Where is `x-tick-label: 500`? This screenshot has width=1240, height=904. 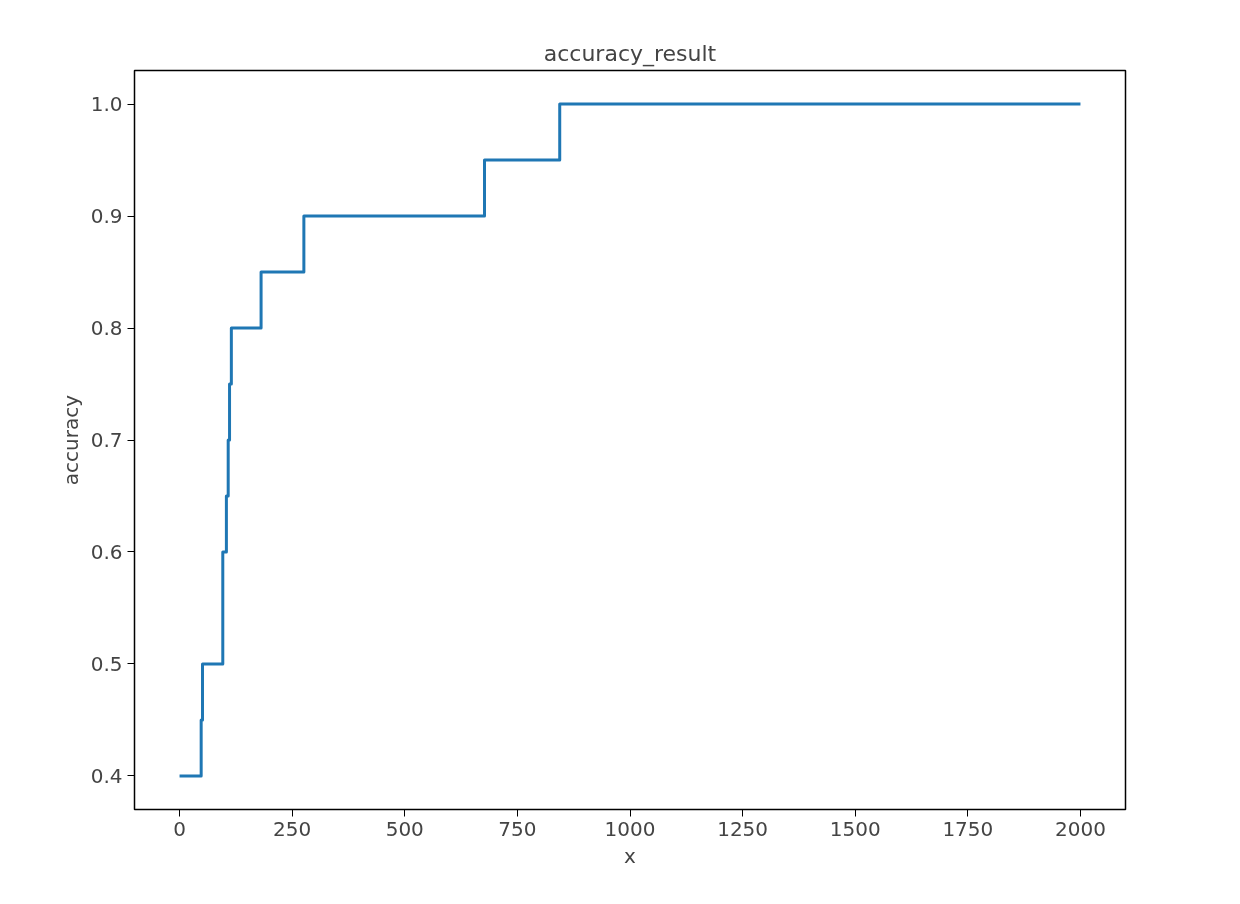 x-tick-label: 500 is located at coordinates (404, 828).